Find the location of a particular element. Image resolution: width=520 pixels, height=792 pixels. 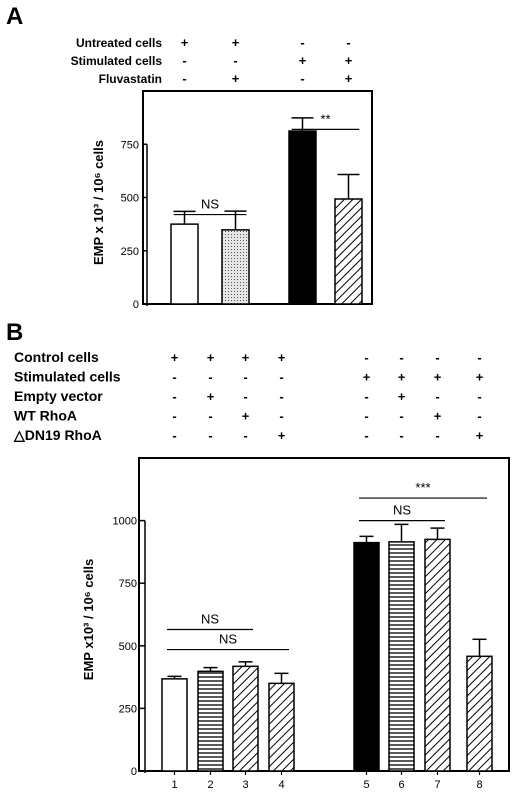

significance-label: ** is located at coordinates (325, 118).